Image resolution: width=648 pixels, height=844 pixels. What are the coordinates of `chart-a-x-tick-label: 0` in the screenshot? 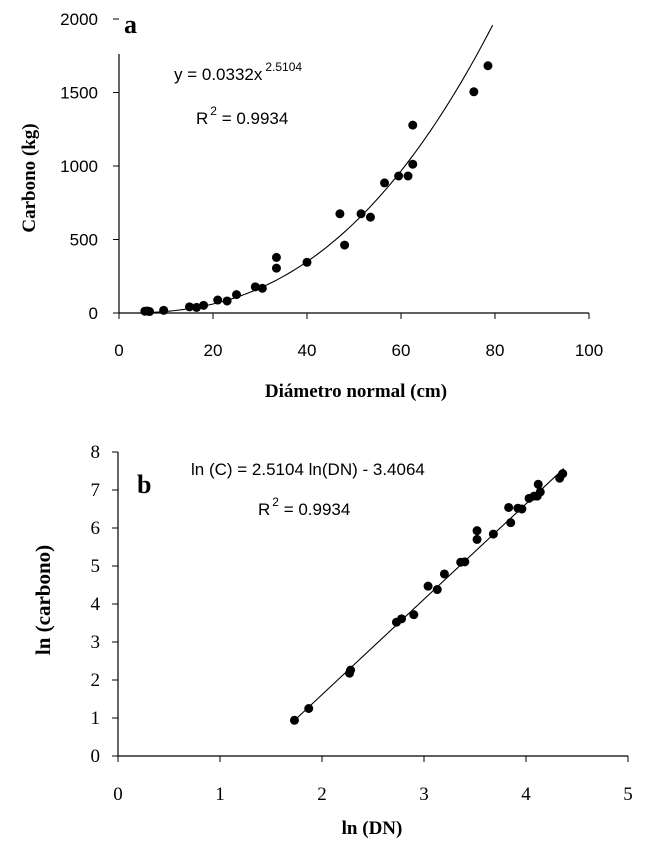 It's located at (118, 350).